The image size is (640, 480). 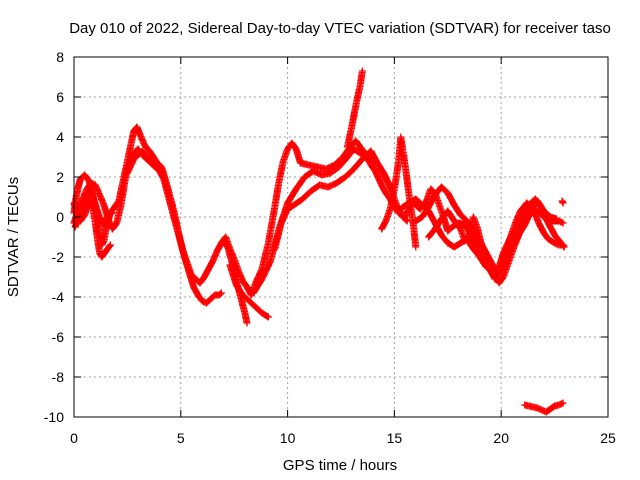 I want to click on x-tick-label: 10, so click(x=288, y=438).